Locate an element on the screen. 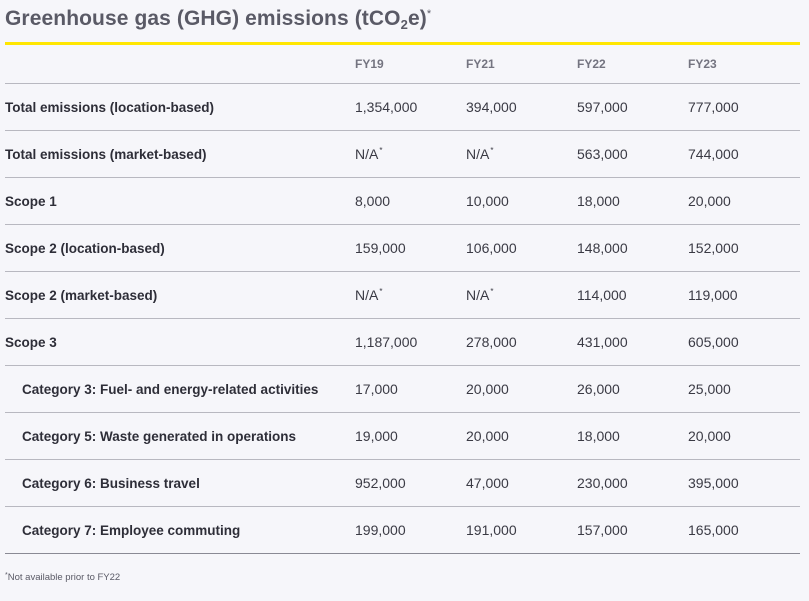  cell-value: 106,000 is located at coordinates (491, 248).